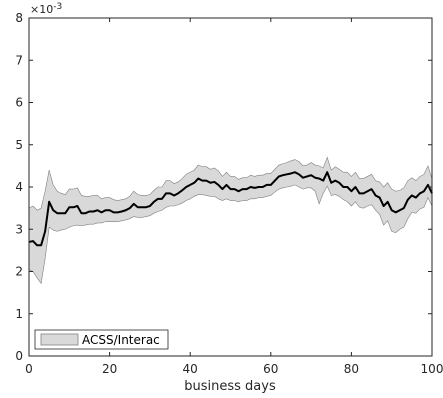 This screenshot has width=443, height=398. What do you see at coordinates (121, 340) in the screenshot?
I see `legend-label: ACSS/Interac` at bounding box center [121, 340].